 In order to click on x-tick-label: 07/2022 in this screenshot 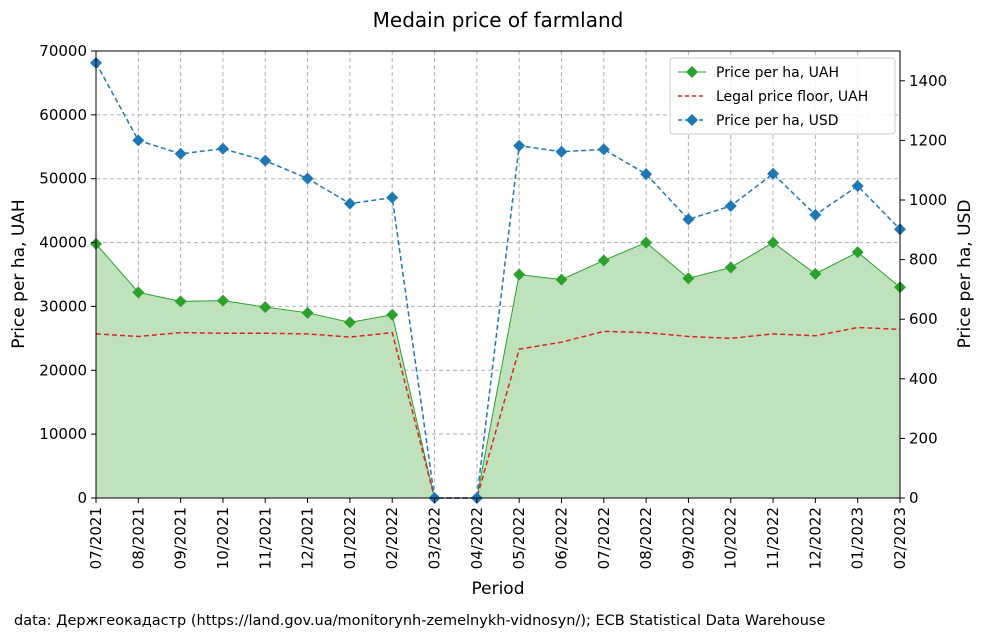, I will do `click(604, 538)`.